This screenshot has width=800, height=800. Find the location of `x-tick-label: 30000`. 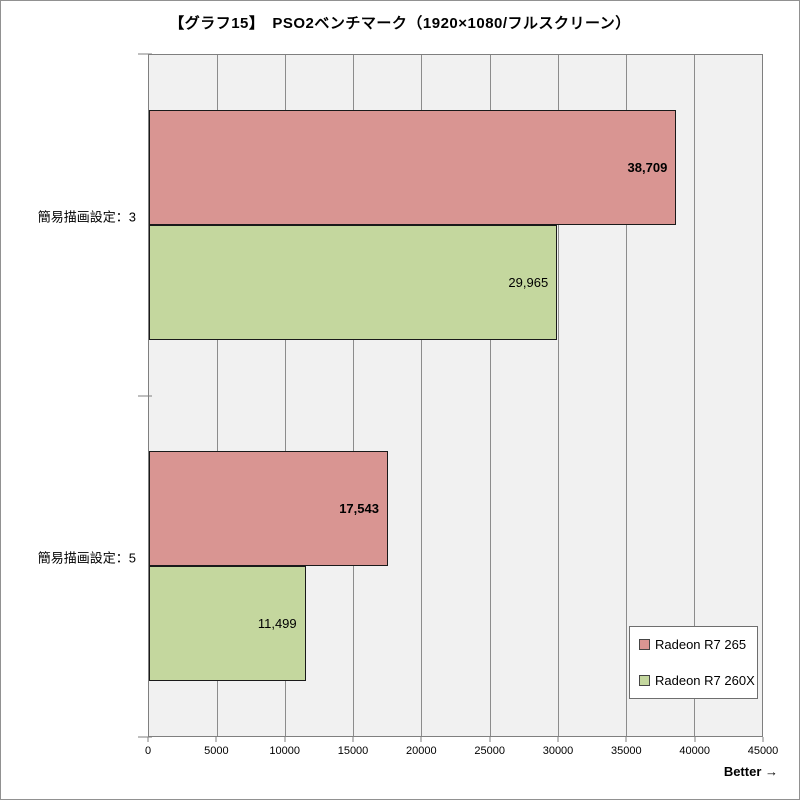

x-tick-label: 30000 is located at coordinates (558, 751).